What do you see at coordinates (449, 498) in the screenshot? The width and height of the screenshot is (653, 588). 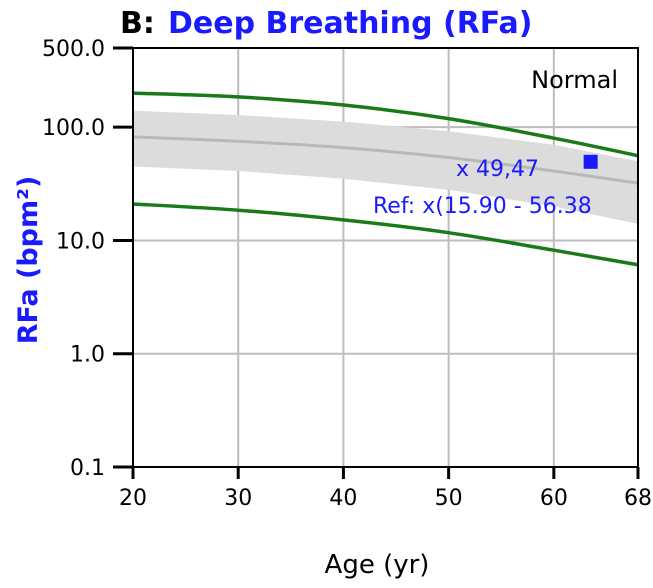 I see `x-tick-label: 50` at bounding box center [449, 498].